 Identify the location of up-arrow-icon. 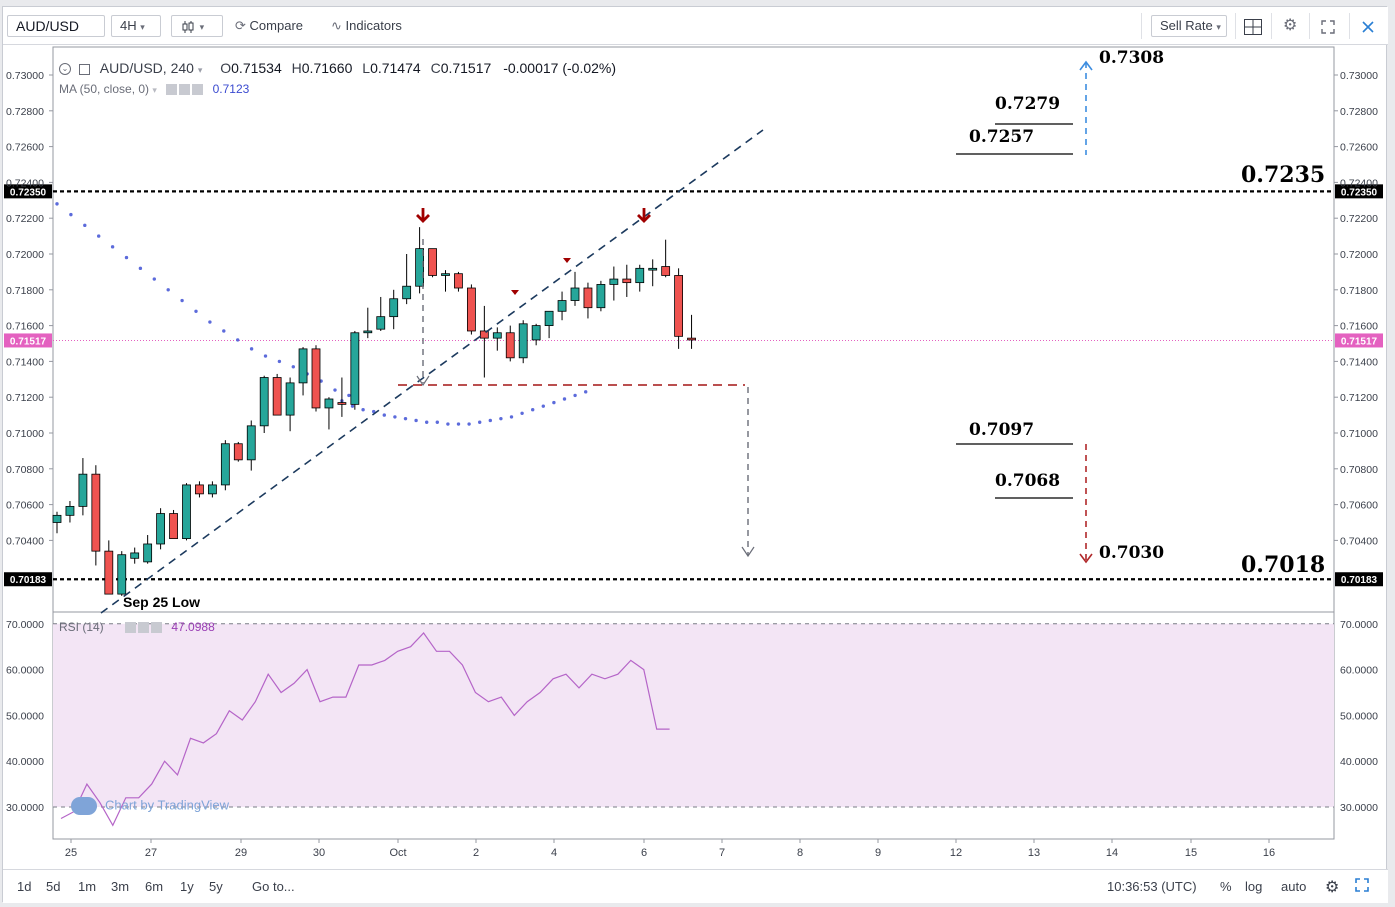
(1086, 65).